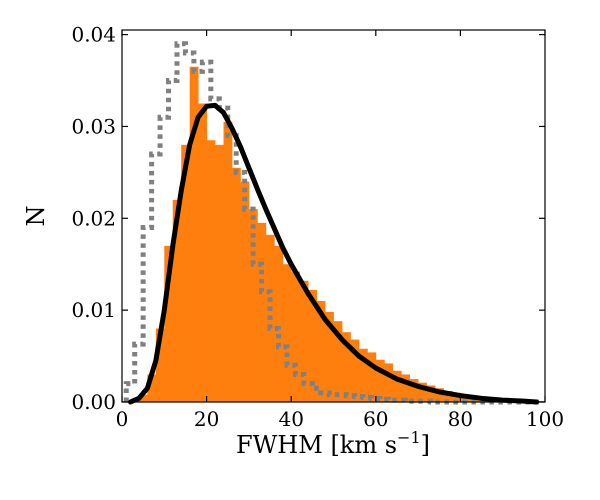  I want to click on y-tick-label: 0.02, so click(93, 218).